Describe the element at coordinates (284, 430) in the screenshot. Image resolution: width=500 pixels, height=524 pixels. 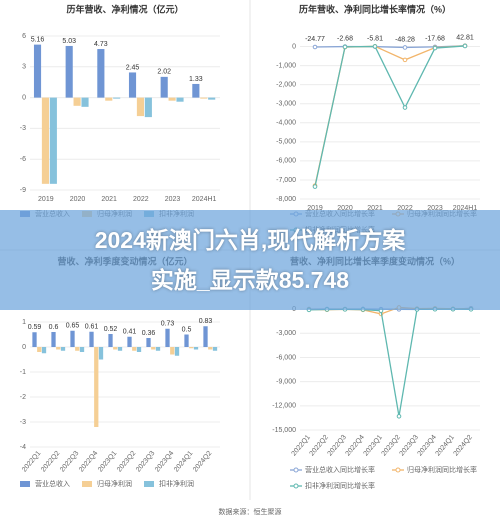
I see `y-tick-label: -15,000` at that location.